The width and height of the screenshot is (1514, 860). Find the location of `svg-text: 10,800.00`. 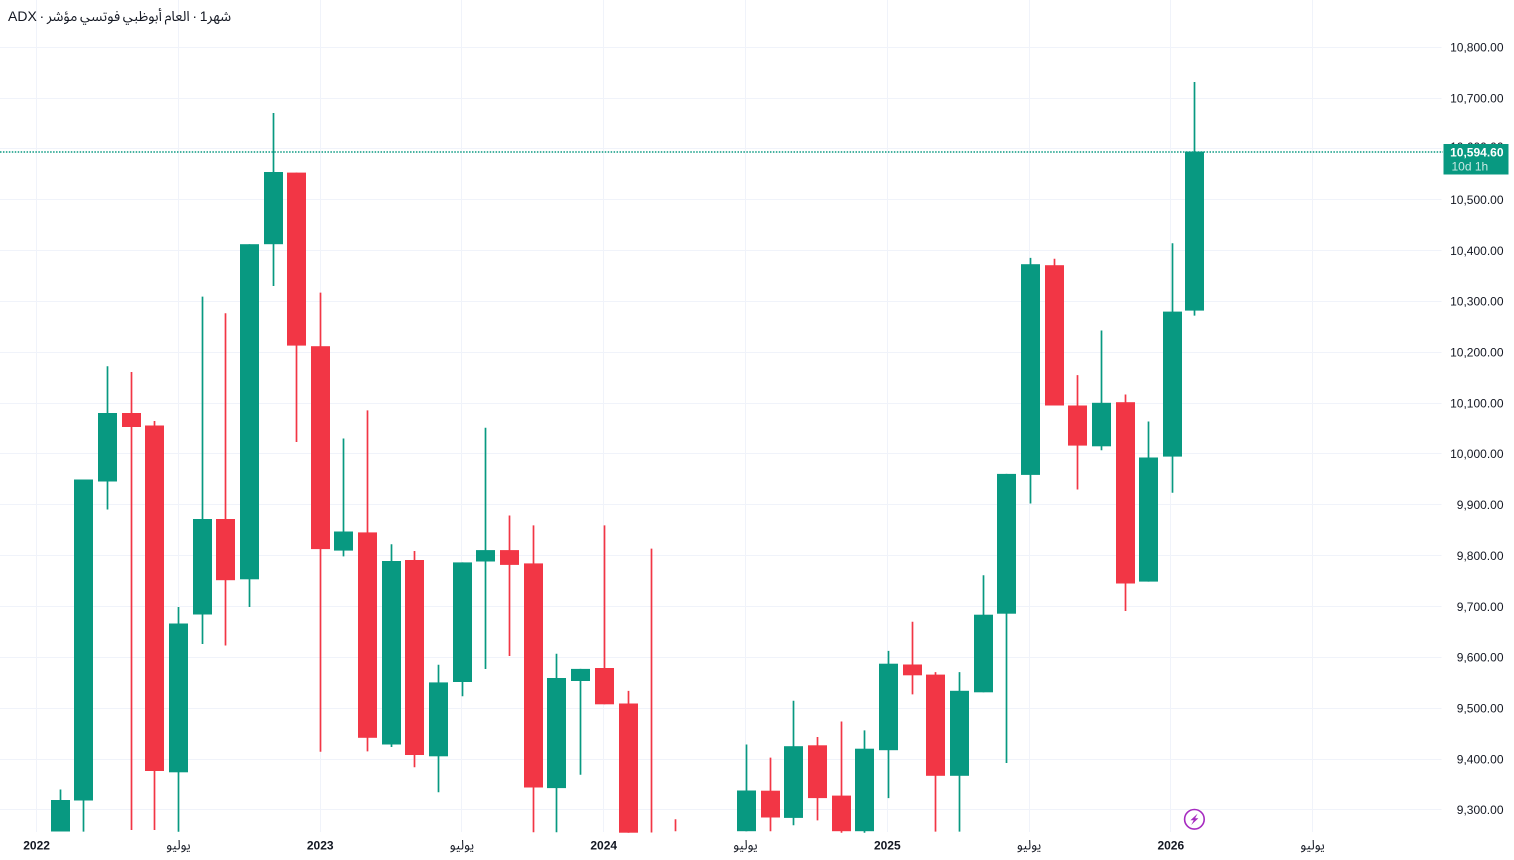

svg-text: 10,800.00 is located at coordinates (1477, 48).